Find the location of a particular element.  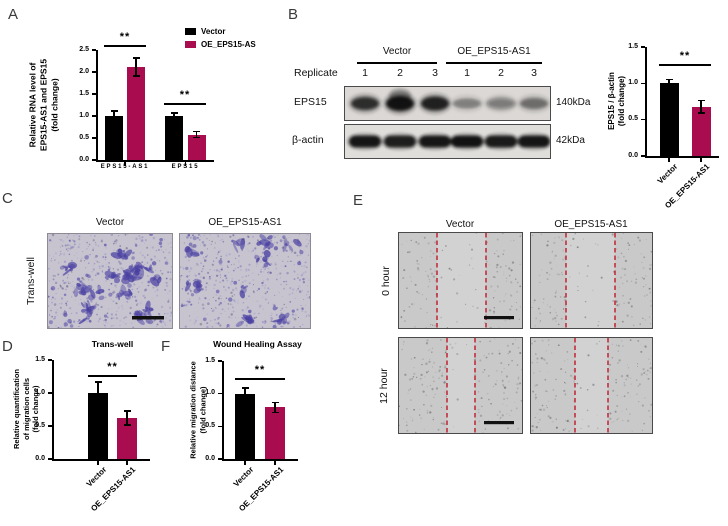

panel-b-label: B is located at coordinates (293, 14).